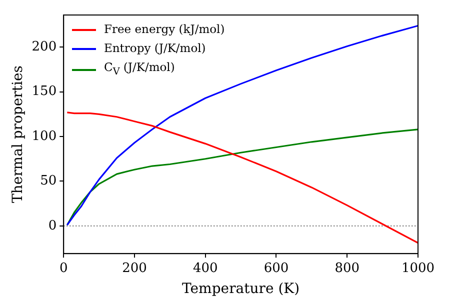  I want to click on x-tick-label: 1000, so click(418, 268).